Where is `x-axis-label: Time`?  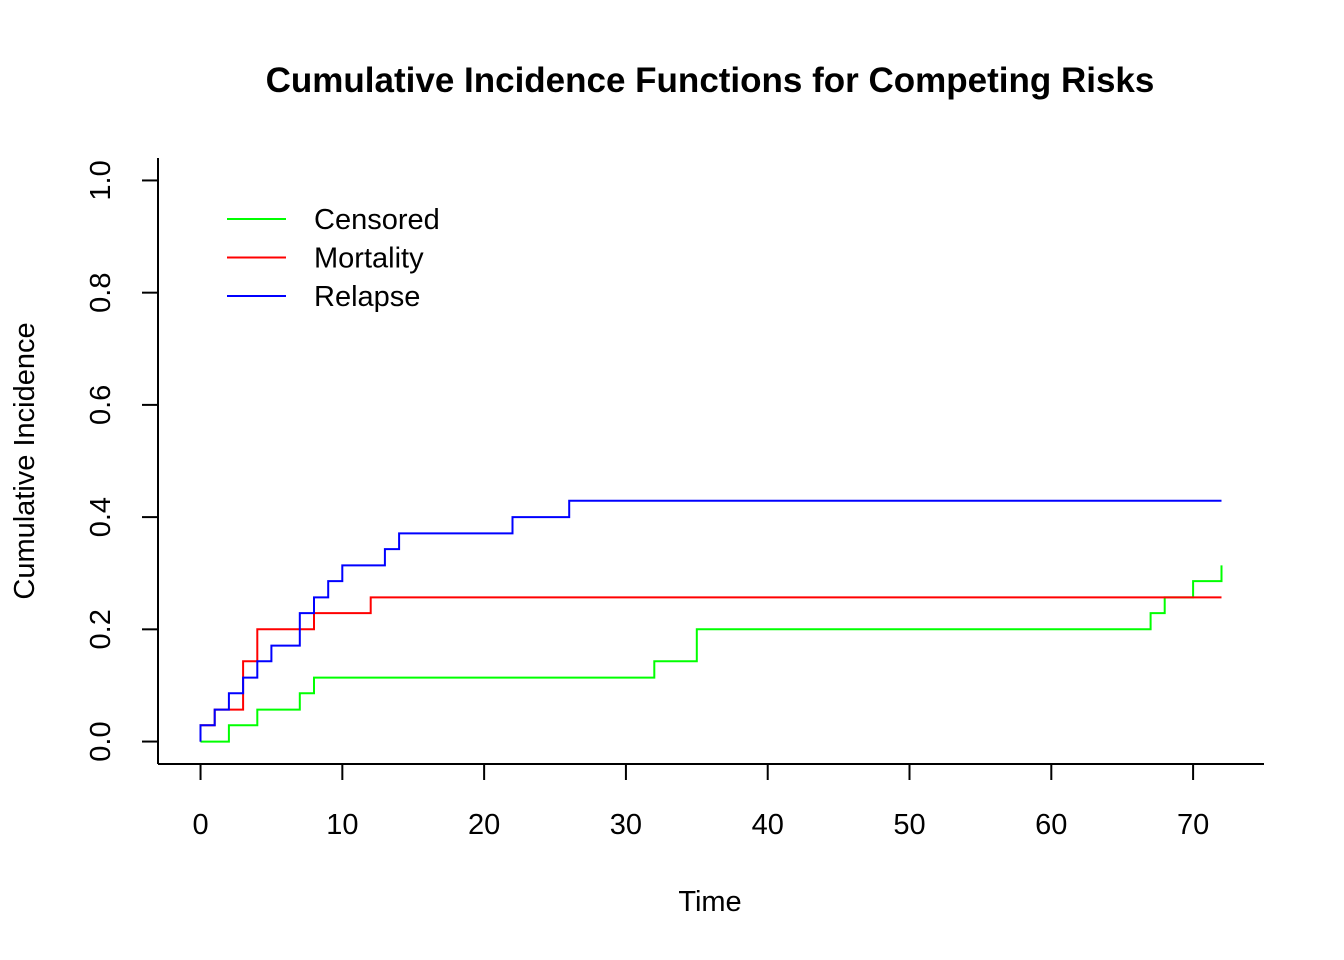
x-axis-label: Time is located at coordinates (709, 902).